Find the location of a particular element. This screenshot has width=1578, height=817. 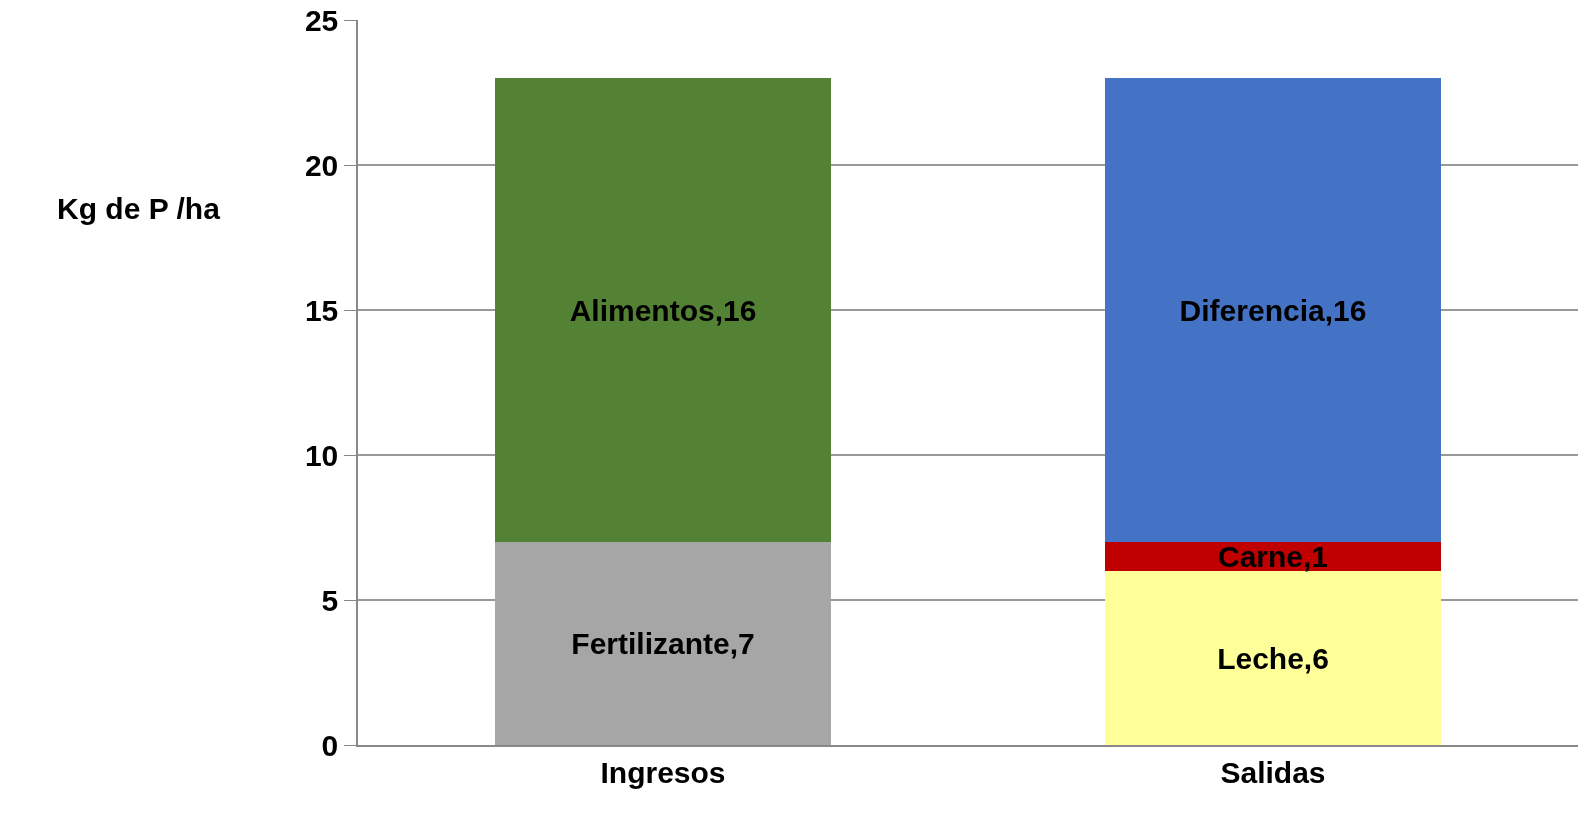

data-label: Alimentos,16 is located at coordinates (663, 310).